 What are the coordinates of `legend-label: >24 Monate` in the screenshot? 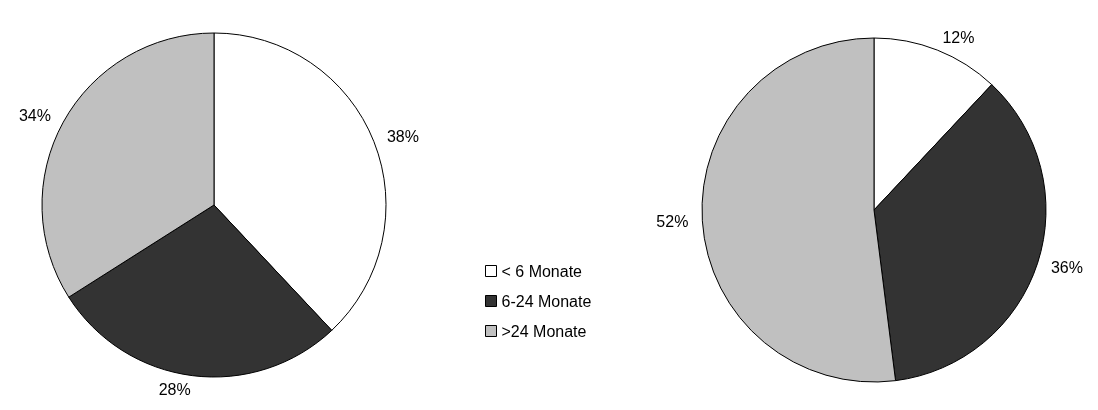 It's located at (544, 331).